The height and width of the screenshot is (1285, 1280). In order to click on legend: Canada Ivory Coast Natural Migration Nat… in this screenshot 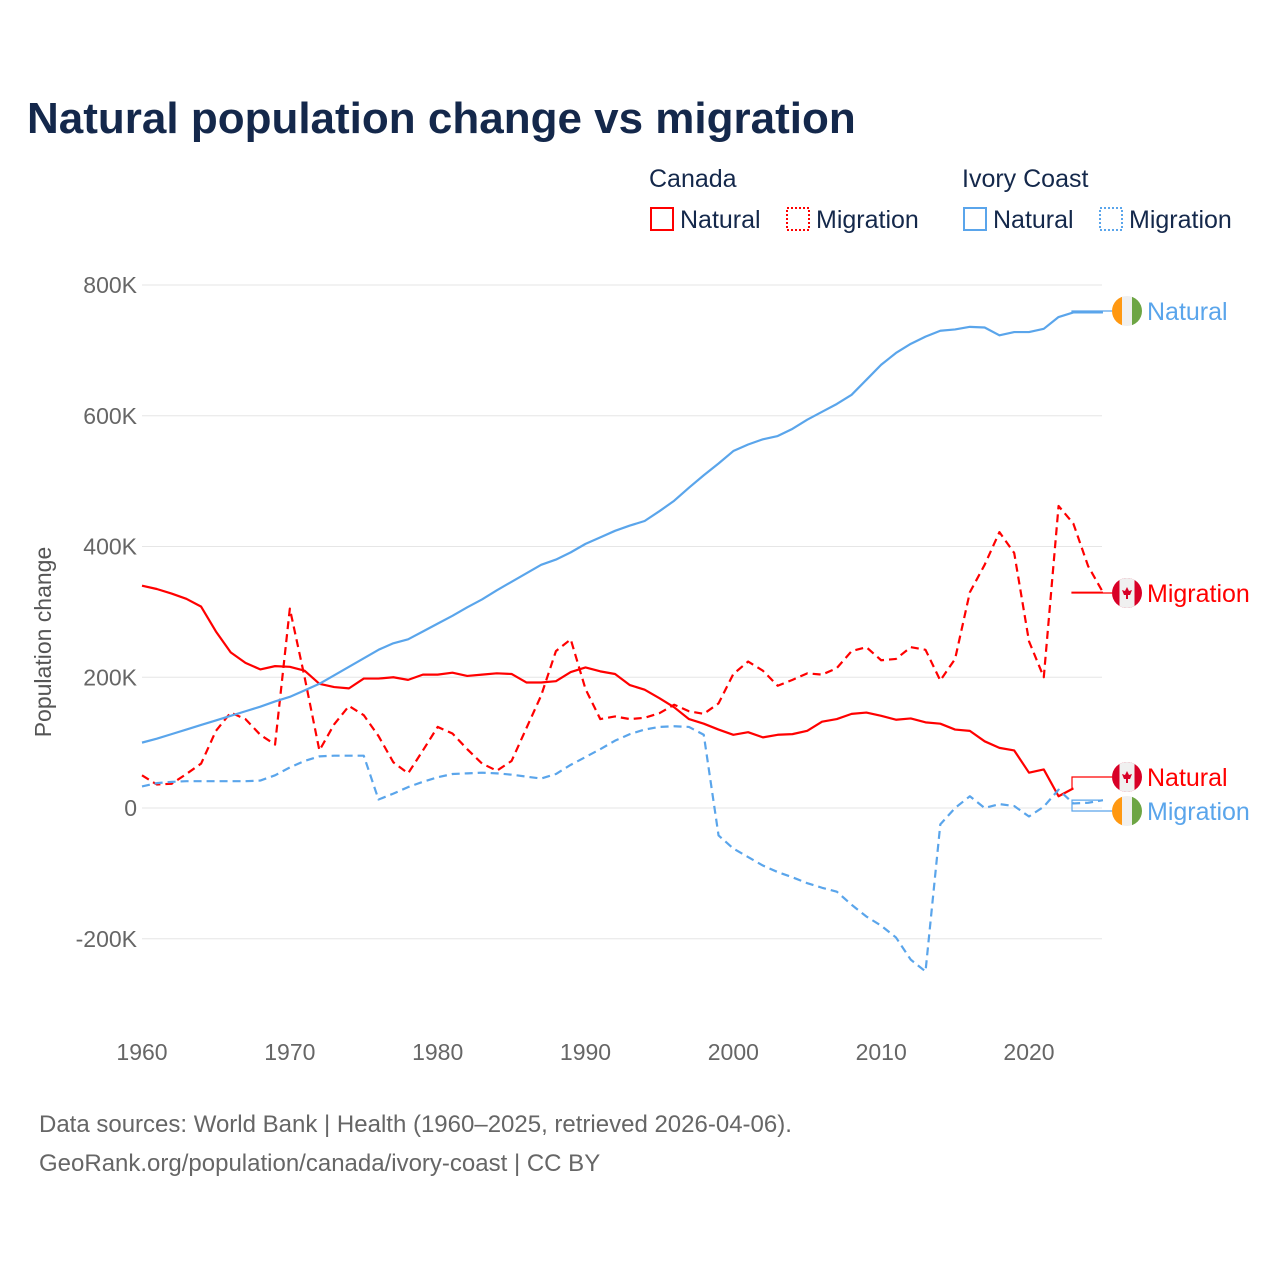, I will do `click(940, 199)`.